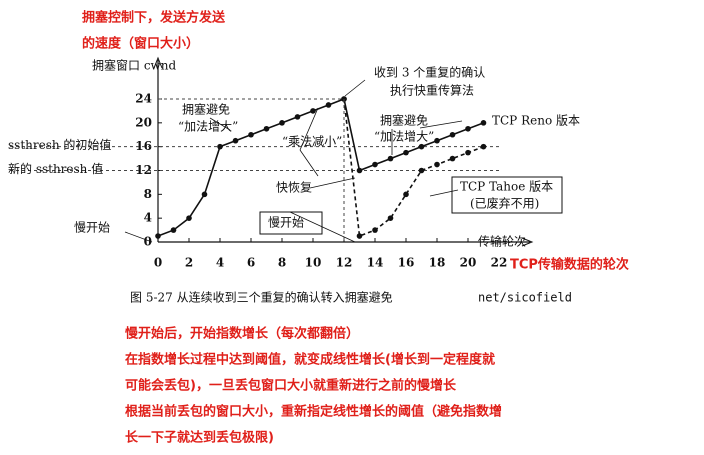  What do you see at coordinates (140, 44) in the screenshot?
I see `title: 的速度（窗口大小）` at bounding box center [140, 44].